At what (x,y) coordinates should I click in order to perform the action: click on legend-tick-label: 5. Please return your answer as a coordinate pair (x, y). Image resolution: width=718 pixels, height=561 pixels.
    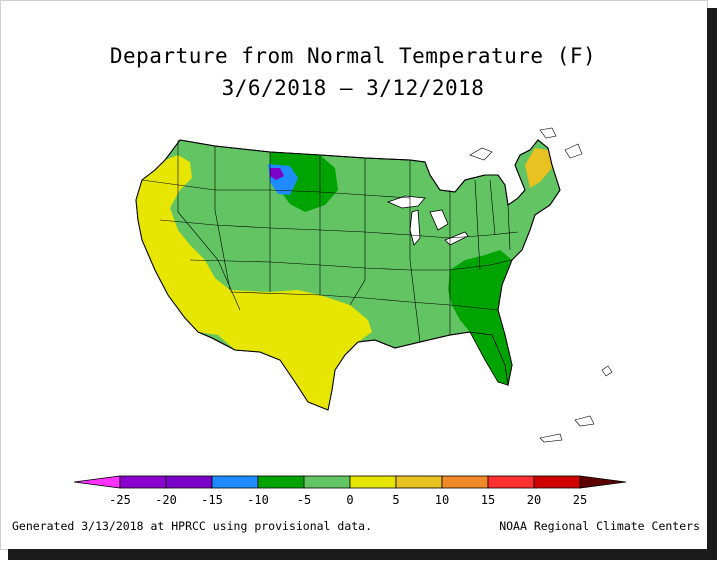
    Looking at the image, I should click on (395, 500).